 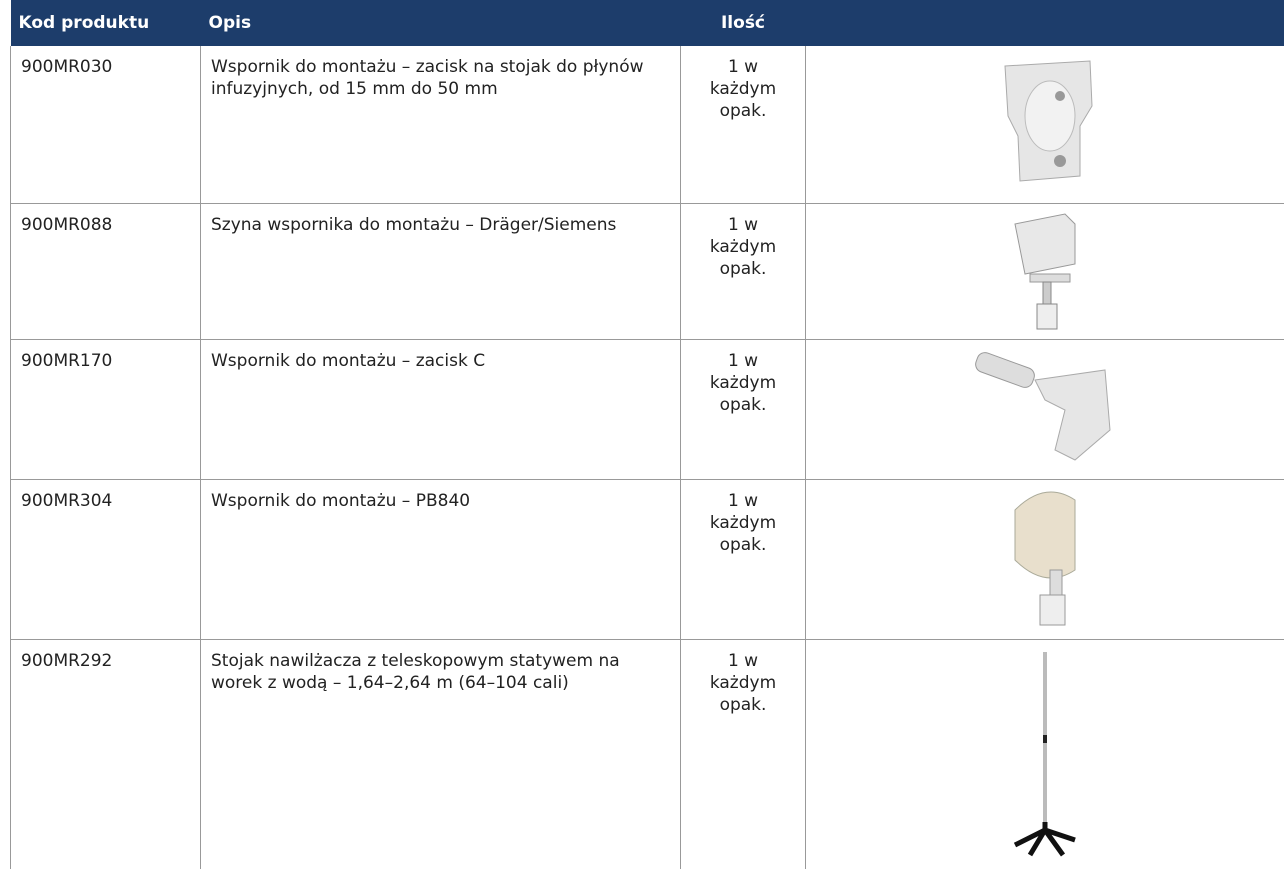 I want to click on product-code: 900MR088, so click(x=105, y=271).